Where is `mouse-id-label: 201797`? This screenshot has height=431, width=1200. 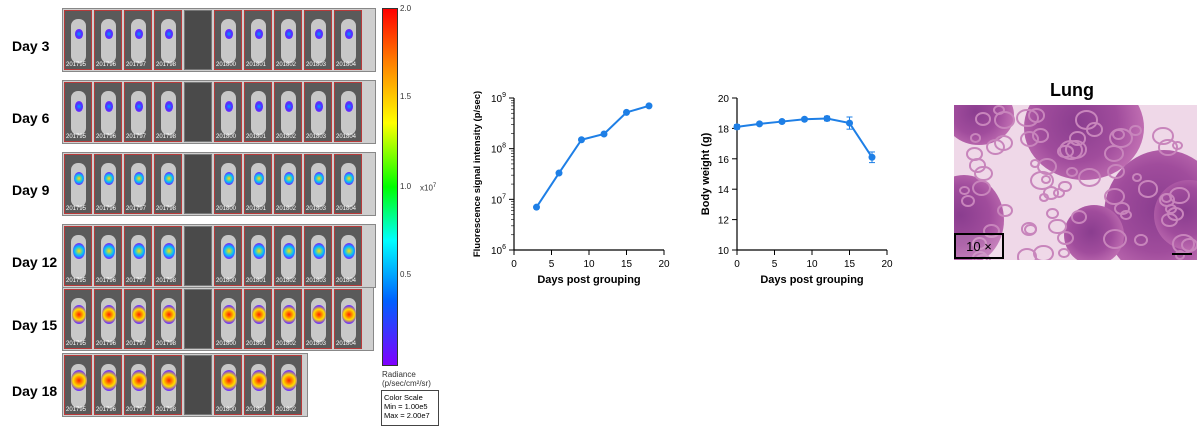 mouse-id-label: 201797 is located at coordinates (136, 137).